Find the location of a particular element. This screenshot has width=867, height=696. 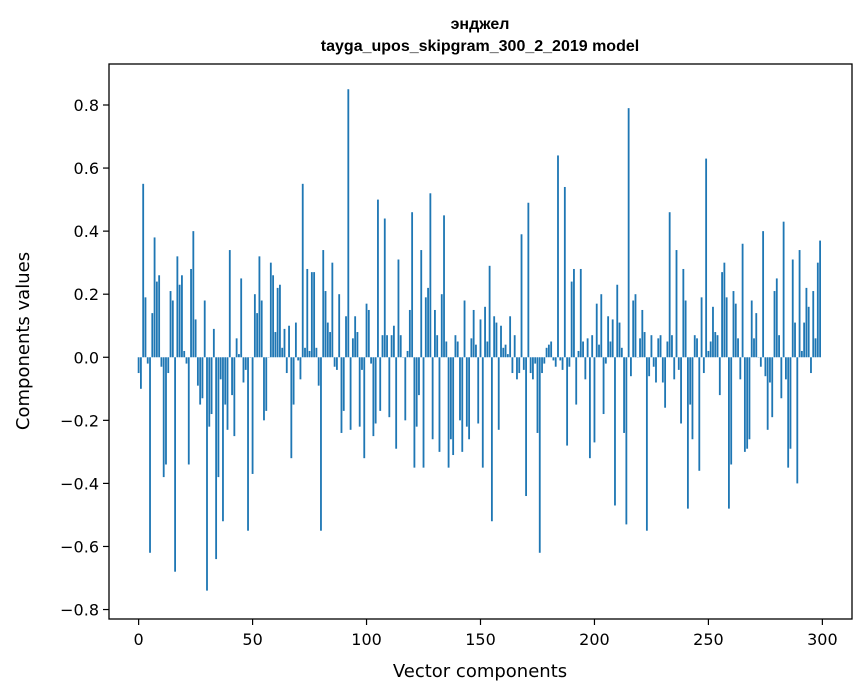

x-tick-label: 150 is located at coordinates (480, 639).